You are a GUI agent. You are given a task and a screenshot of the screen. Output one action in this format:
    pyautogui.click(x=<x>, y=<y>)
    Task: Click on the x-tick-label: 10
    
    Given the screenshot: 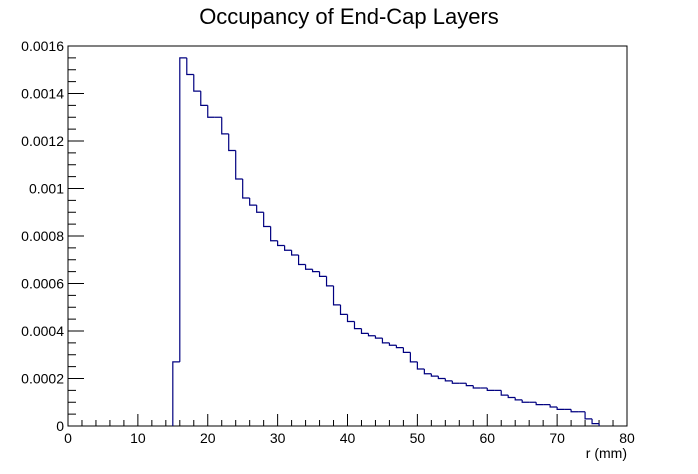 What is the action you would take?
    pyautogui.click(x=138, y=438)
    